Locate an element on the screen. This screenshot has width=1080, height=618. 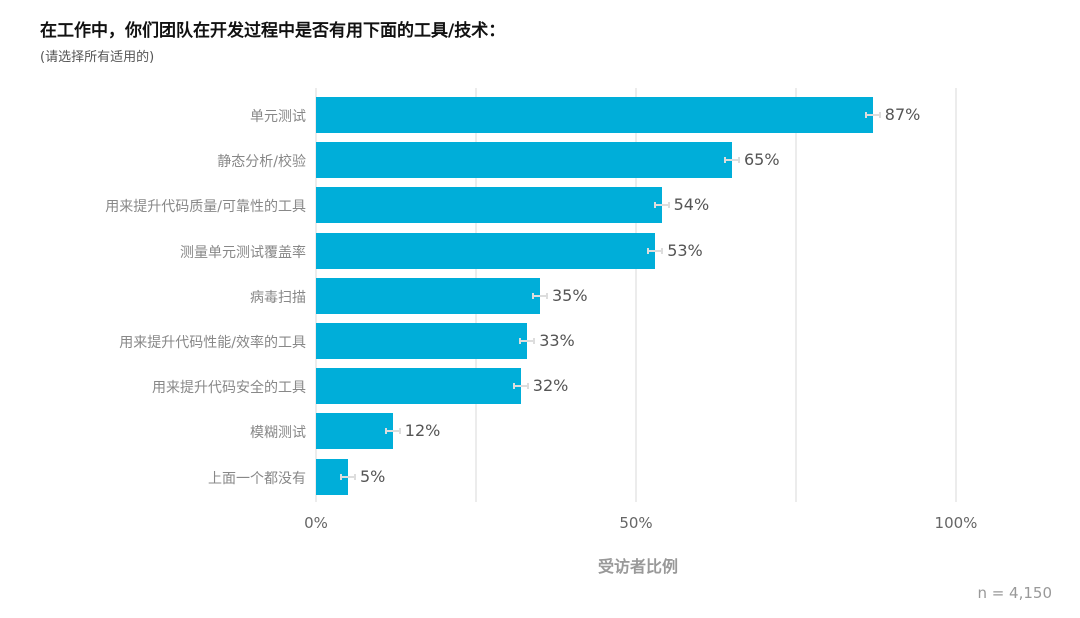
category-label: 病毒扫描 is located at coordinates (278, 297).